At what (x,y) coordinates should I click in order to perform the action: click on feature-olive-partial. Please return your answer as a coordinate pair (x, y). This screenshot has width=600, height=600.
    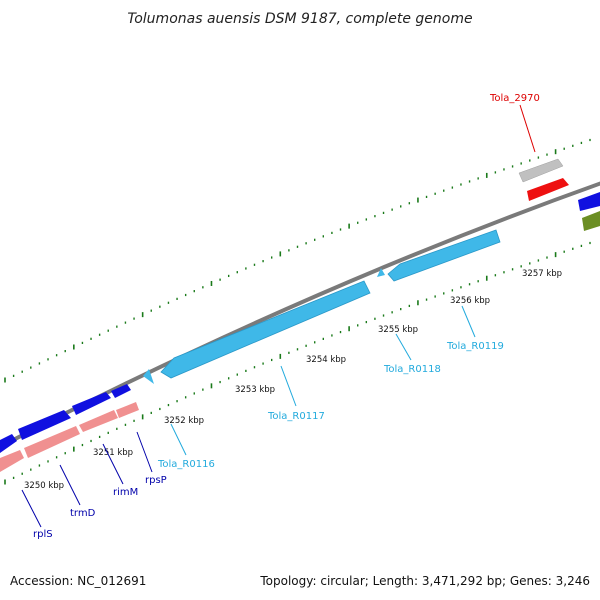
    Looking at the image, I should click on (591, 221).